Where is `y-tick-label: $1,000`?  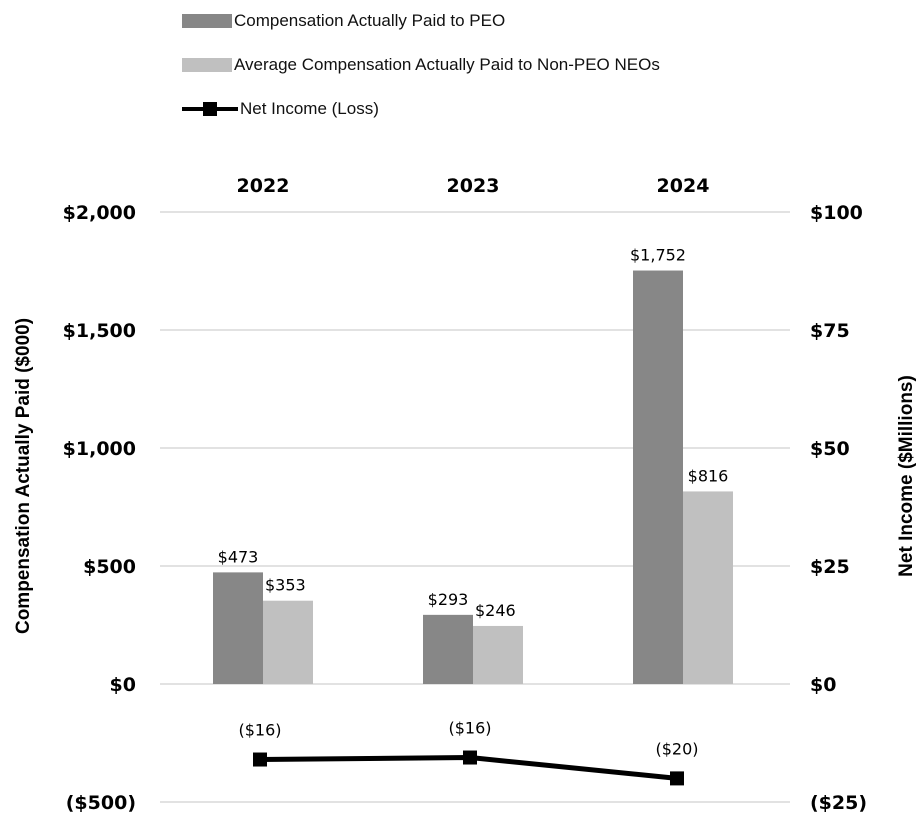 y-tick-label: $1,000 is located at coordinates (99, 449).